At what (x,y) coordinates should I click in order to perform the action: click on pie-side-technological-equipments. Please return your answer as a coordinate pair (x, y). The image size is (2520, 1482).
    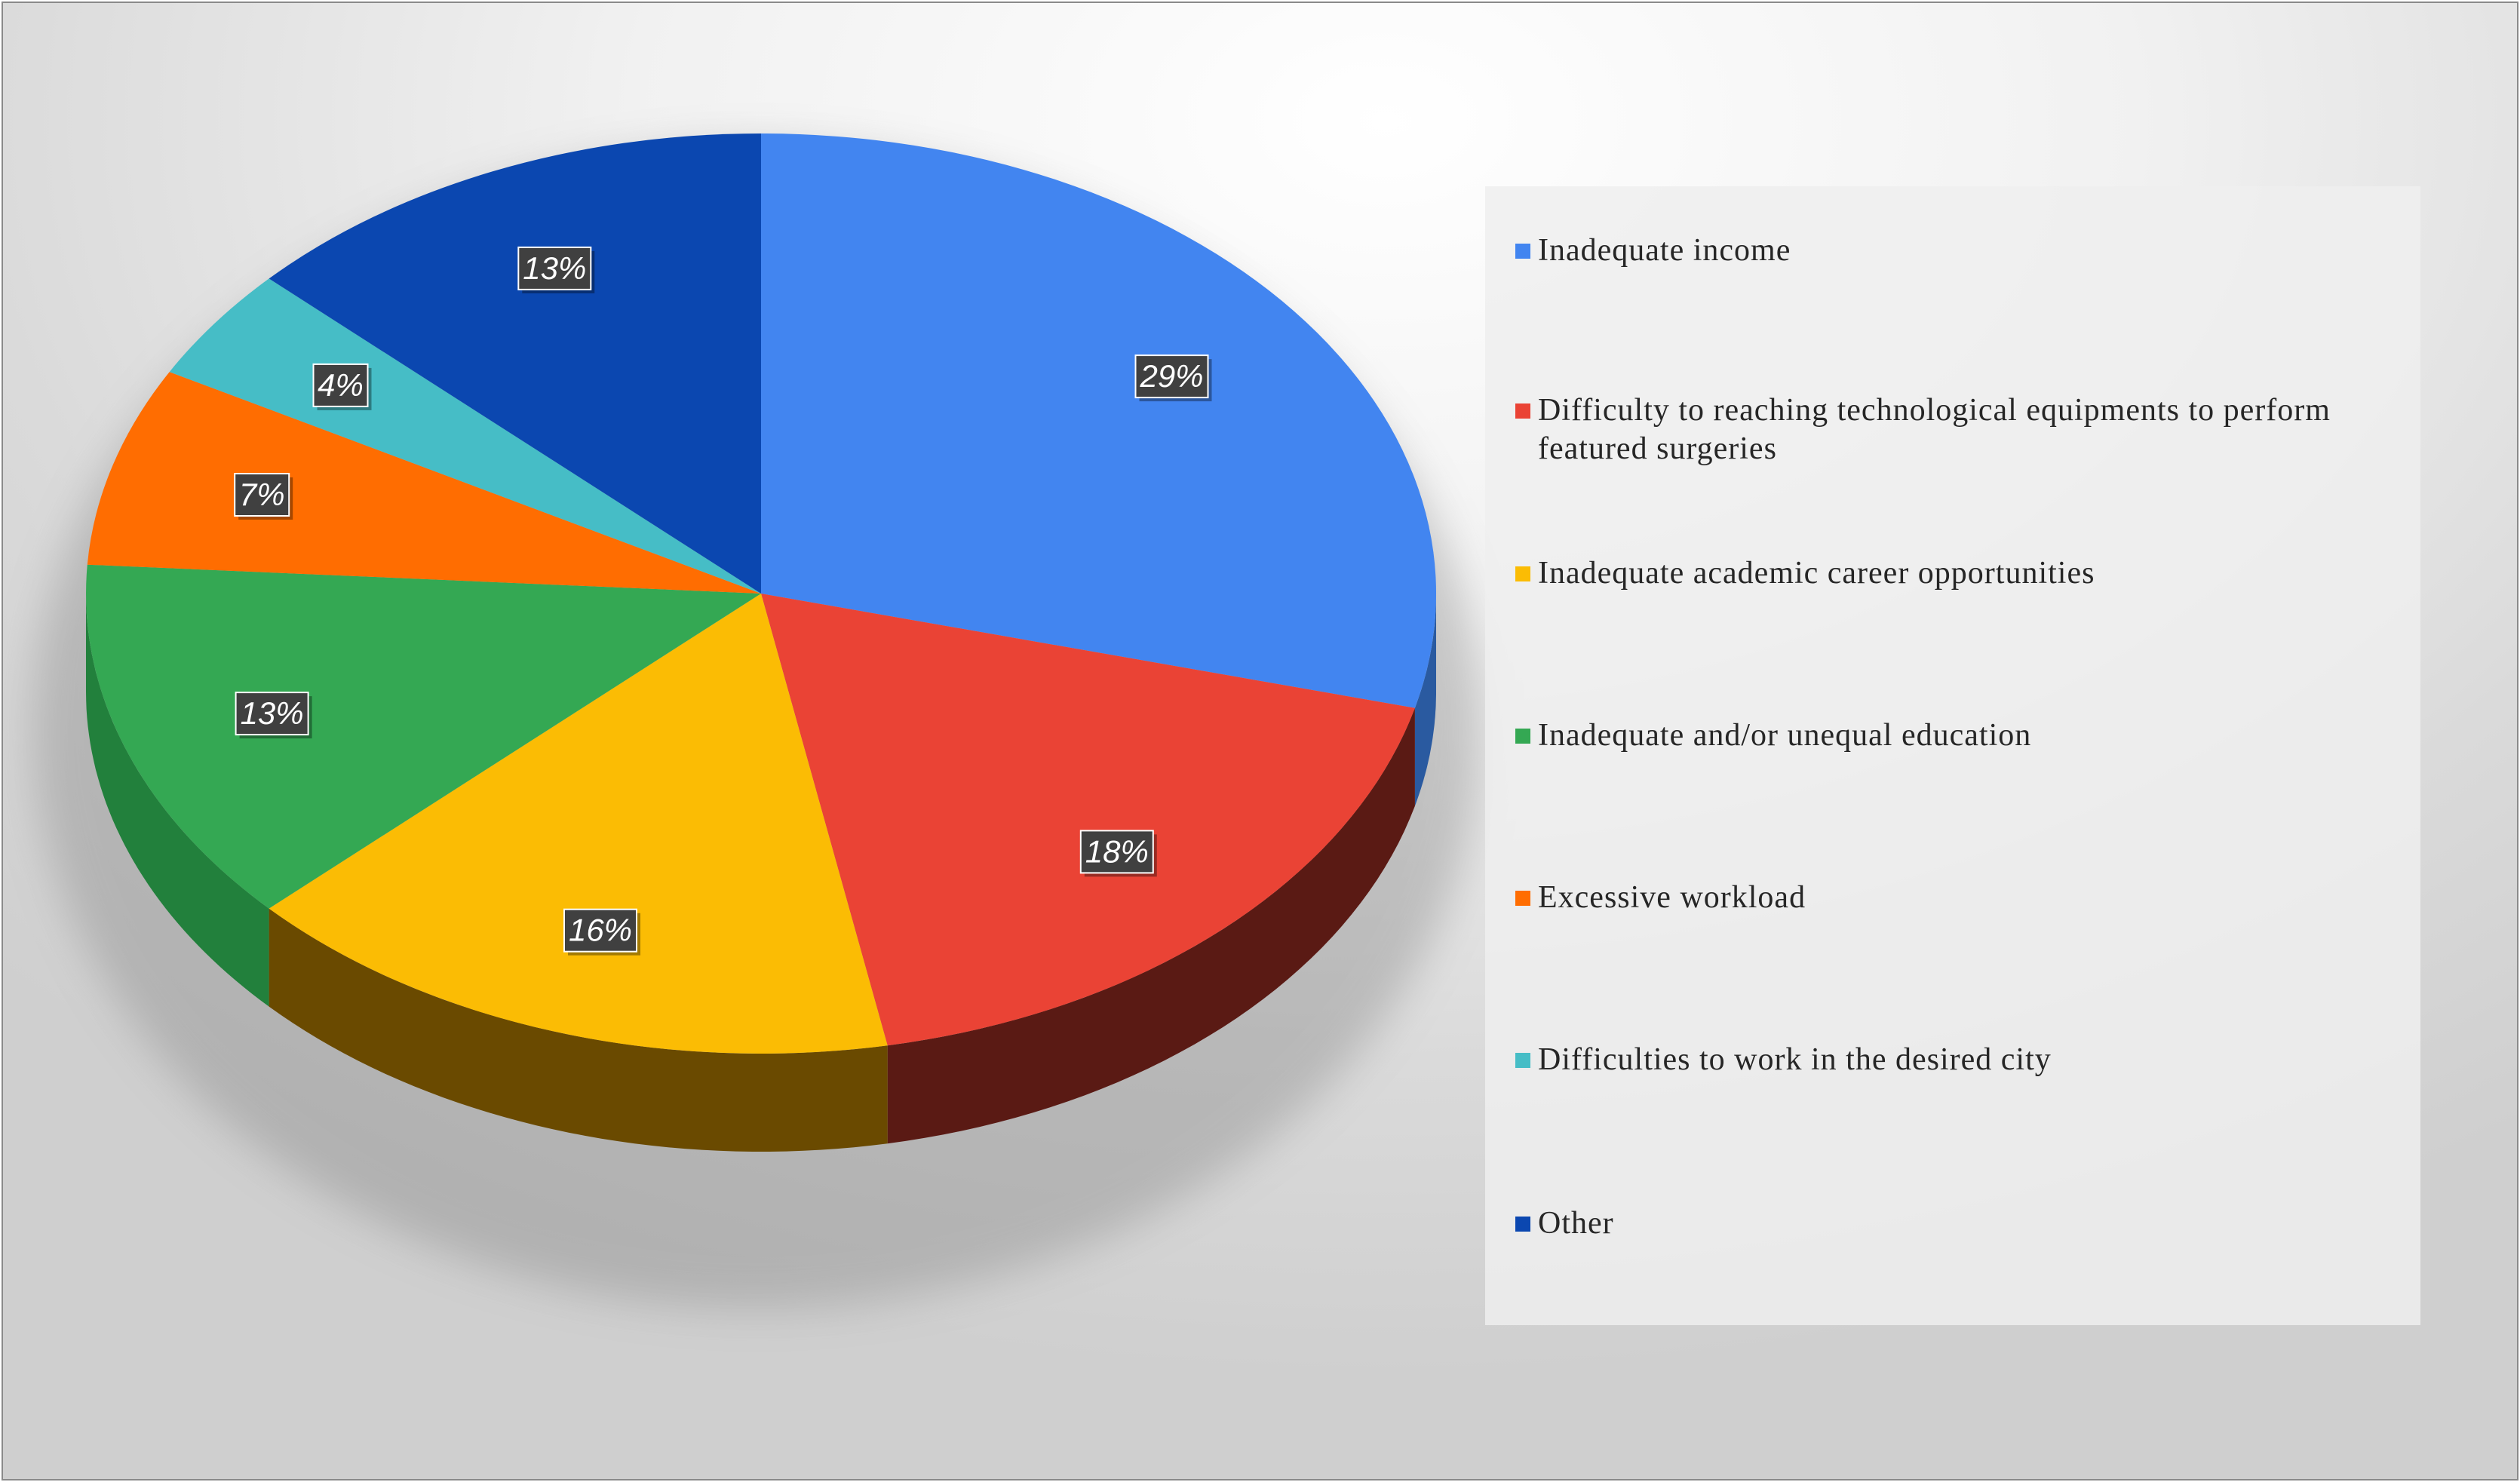
    Looking at the image, I should click on (1151, 925).